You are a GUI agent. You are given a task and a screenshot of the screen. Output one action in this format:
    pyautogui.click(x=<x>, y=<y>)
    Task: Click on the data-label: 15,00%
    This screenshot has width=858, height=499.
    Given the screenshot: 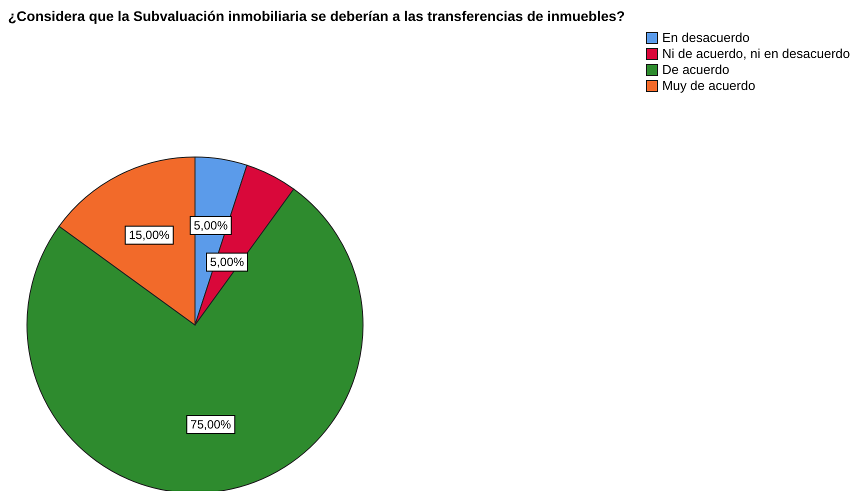 What is the action you would take?
    pyautogui.click(x=149, y=235)
    